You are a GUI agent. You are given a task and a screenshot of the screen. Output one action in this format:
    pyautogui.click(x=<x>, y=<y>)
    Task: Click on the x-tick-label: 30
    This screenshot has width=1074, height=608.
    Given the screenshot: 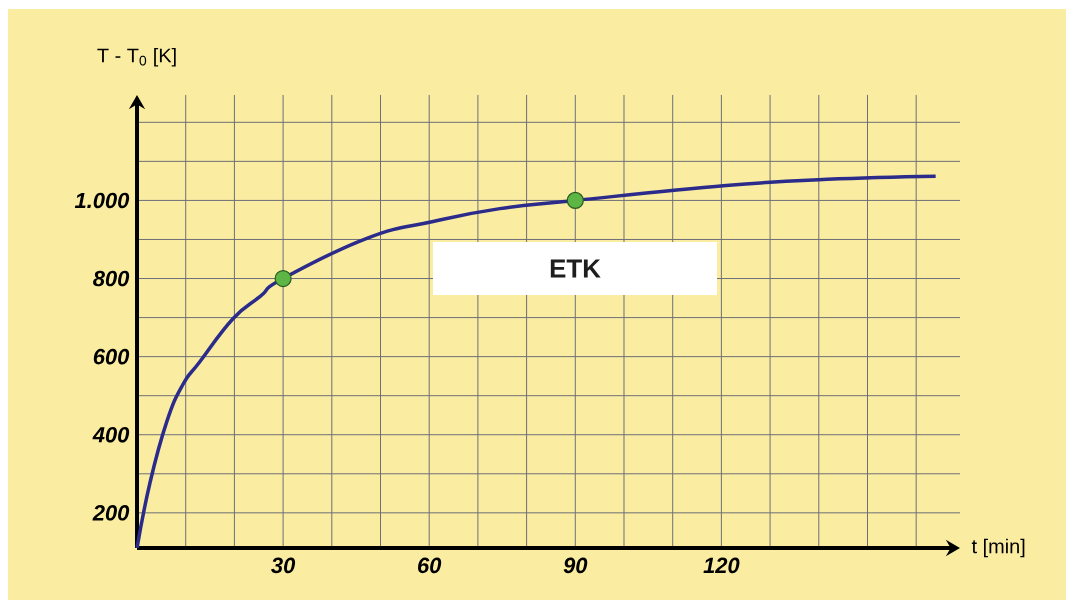 What is the action you would take?
    pyautogui.click(x=283, y=565)
    